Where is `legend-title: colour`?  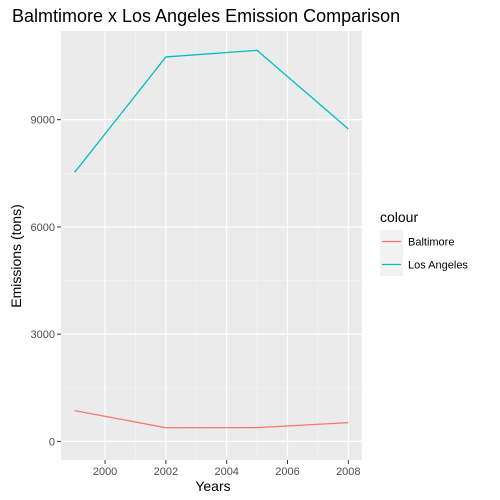
legend-title: colour is located at coordinates (399, 217).